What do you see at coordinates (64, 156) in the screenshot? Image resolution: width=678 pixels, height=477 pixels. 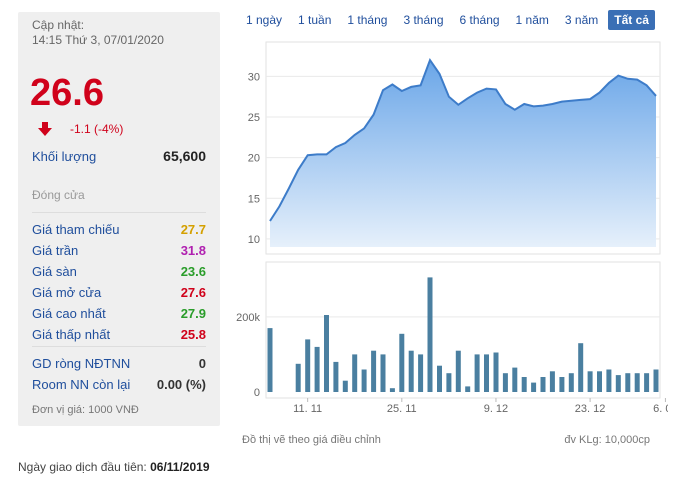 I see `volume-label: Khối lượng` at bounding box center [64, 156].